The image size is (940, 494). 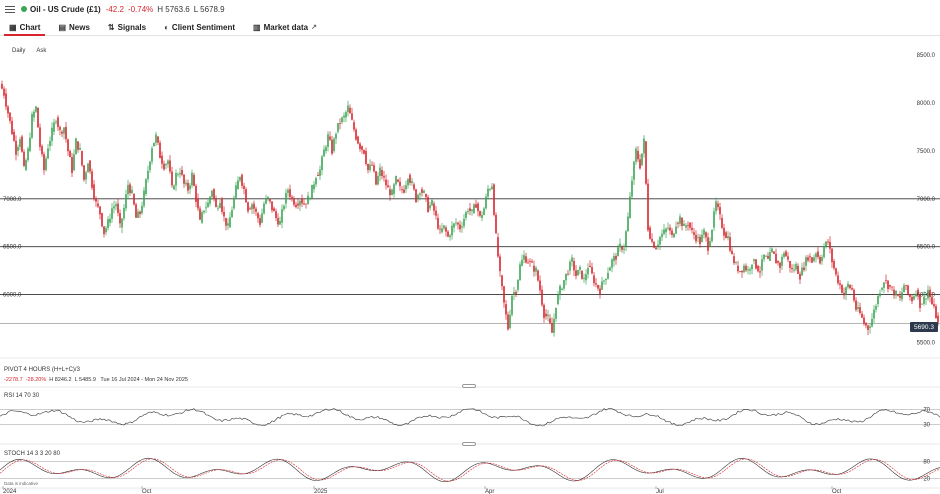 I want to click on market-data-icon: ▥, so click(x=257, y=27).